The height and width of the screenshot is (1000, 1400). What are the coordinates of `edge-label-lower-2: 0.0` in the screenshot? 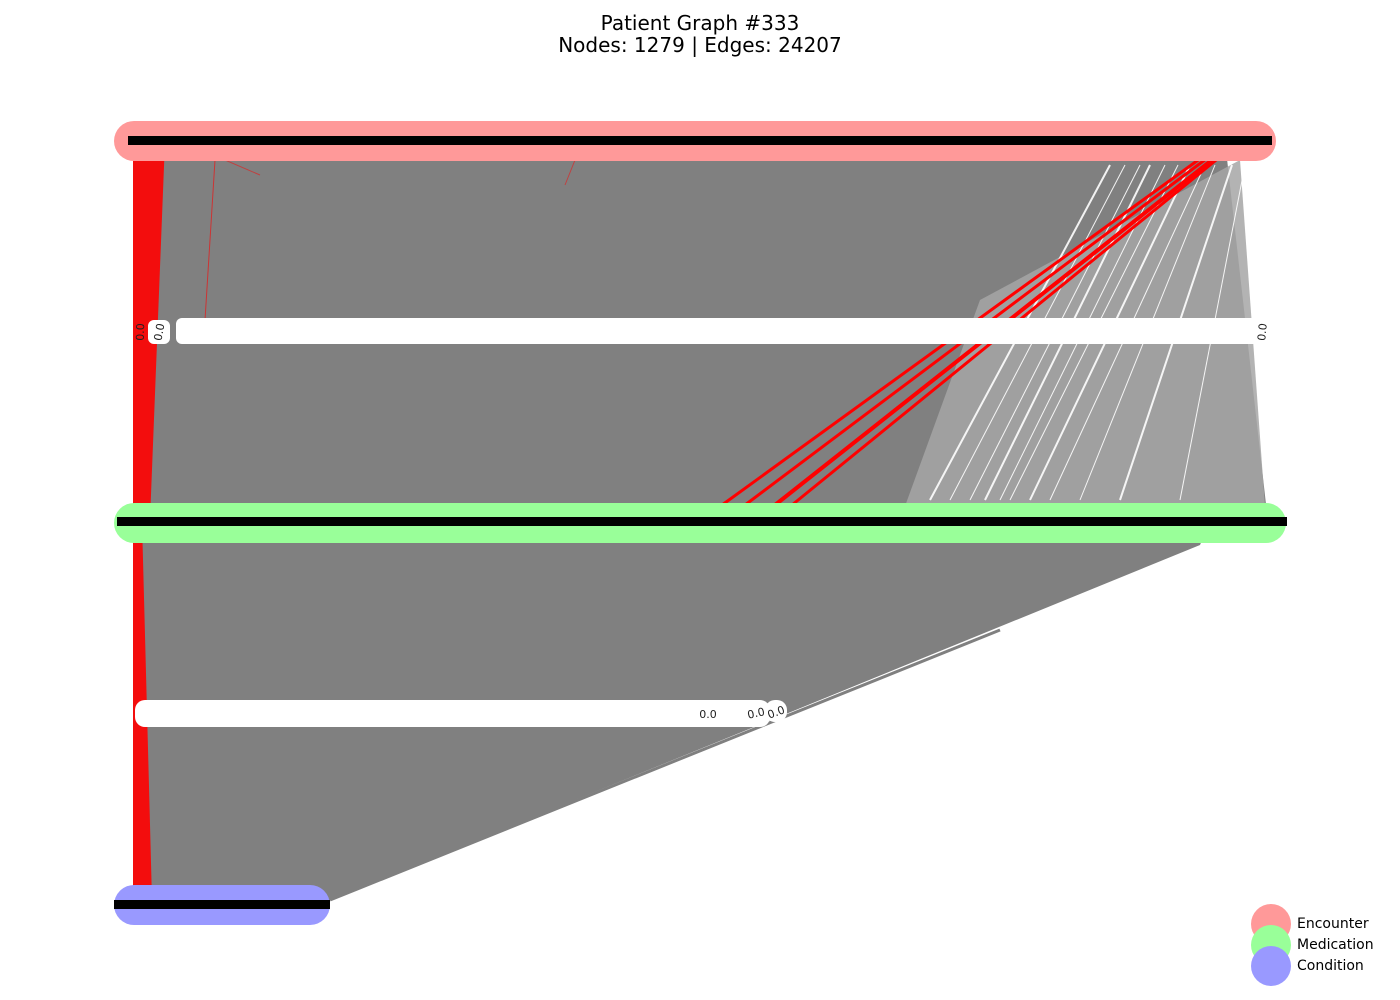 It's located at (756, 713).